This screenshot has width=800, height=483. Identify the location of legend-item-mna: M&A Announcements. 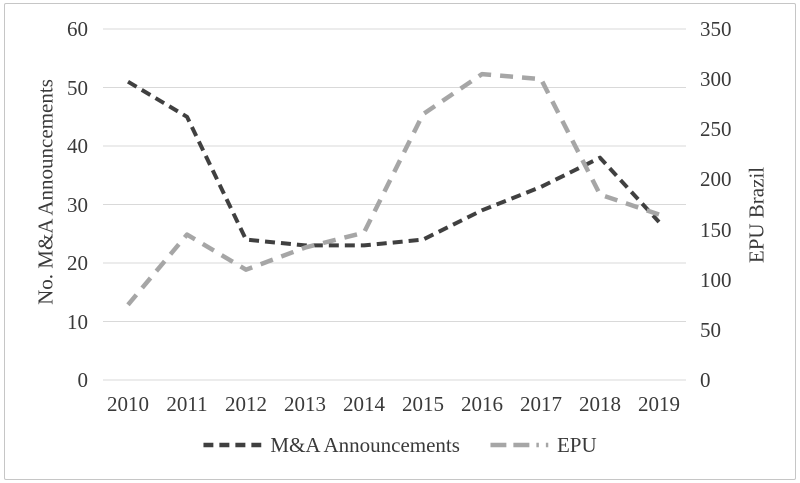
(331, 445).